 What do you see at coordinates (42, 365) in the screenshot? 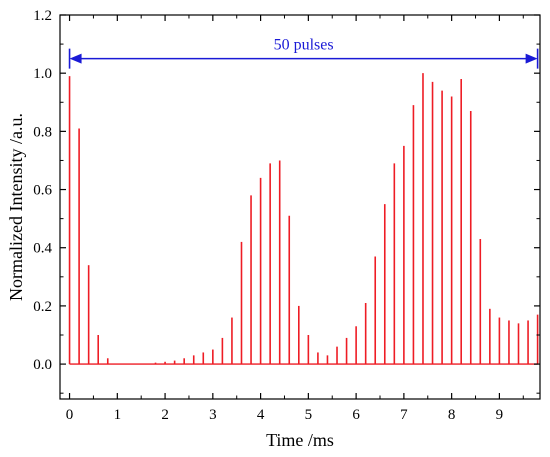
I see `y-tick-label: 0.0` at bounding box center [42, 365].